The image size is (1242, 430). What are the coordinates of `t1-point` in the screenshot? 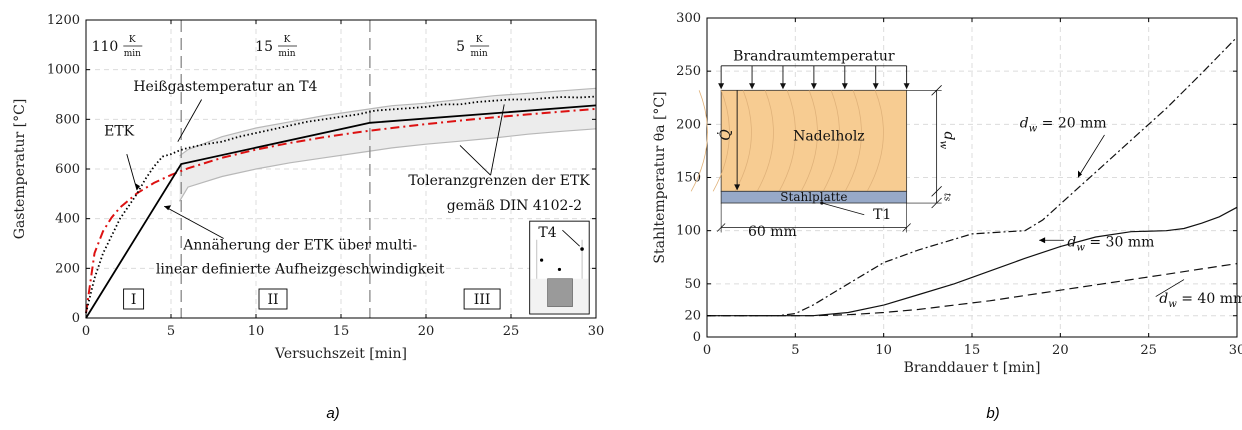 It's located at (822, 203).